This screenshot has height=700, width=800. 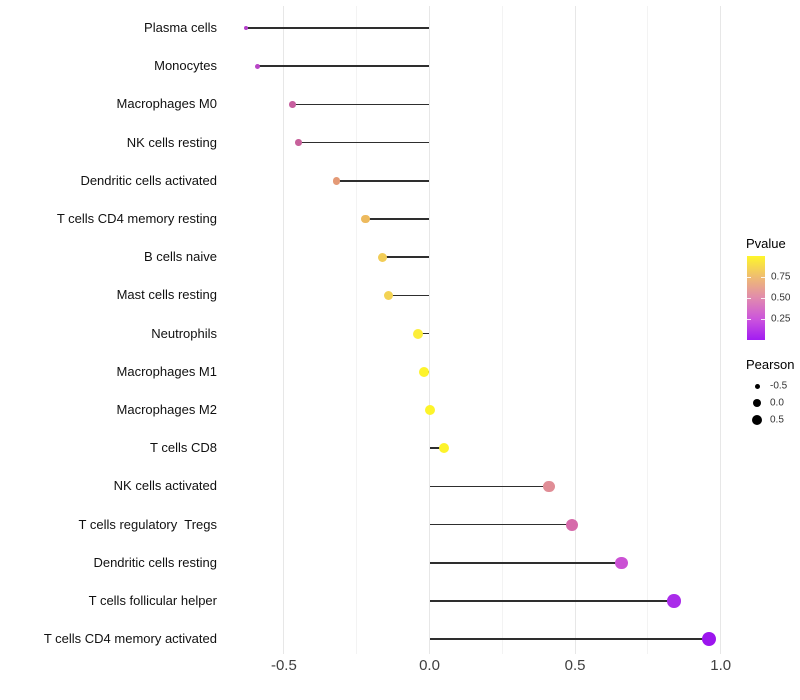 What do you see at coordinates (180, 257) in the screenshot?
I see `y-axis-label: B cells naive` at bounding box center [180, 257].